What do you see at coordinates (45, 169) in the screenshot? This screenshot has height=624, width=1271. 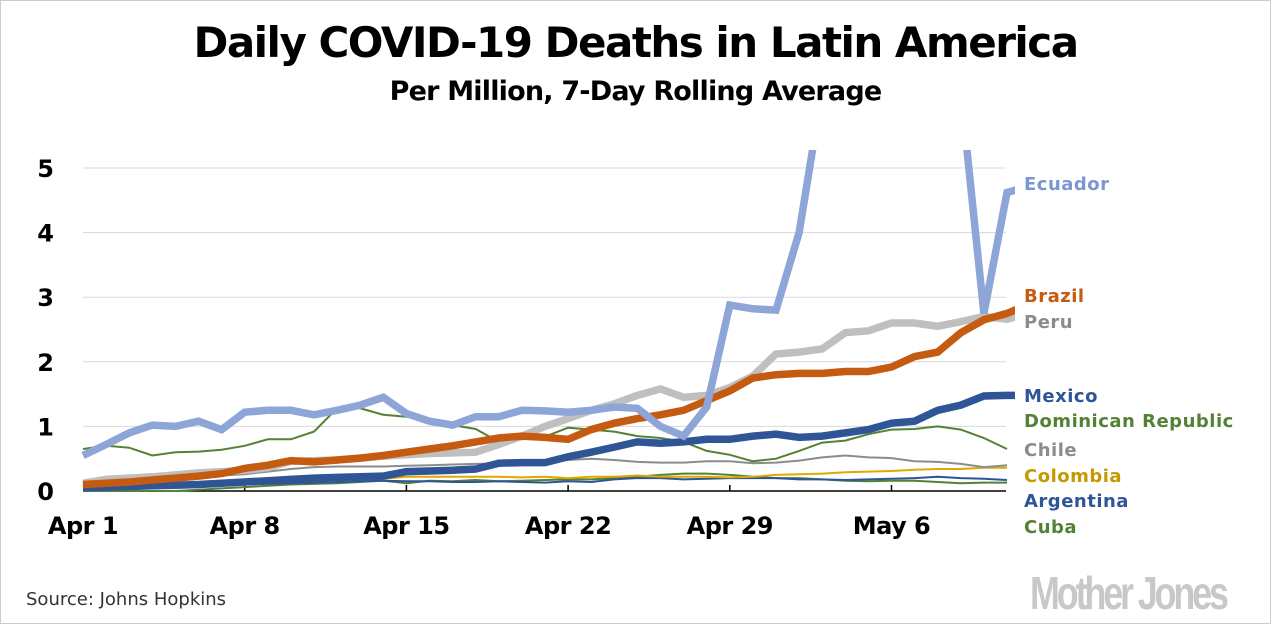 I see `y-tick-label: 5` at bounding box center [45, 169].